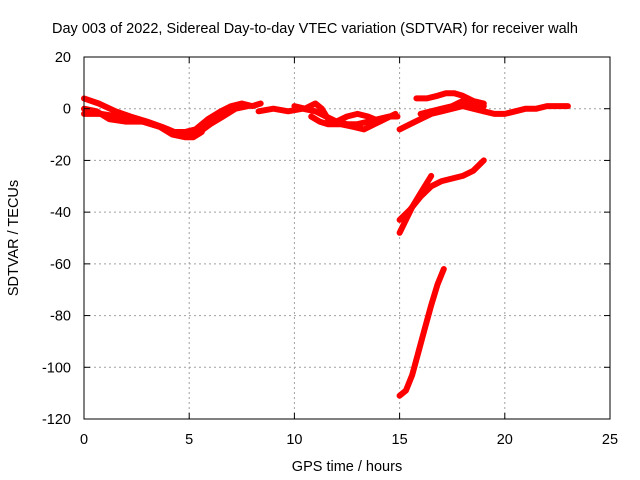 This screenshot has height=480, width=640. Describe the element at coordinates (67, 110) in the screenshot. I see `y-tick-label: 0` at that location.